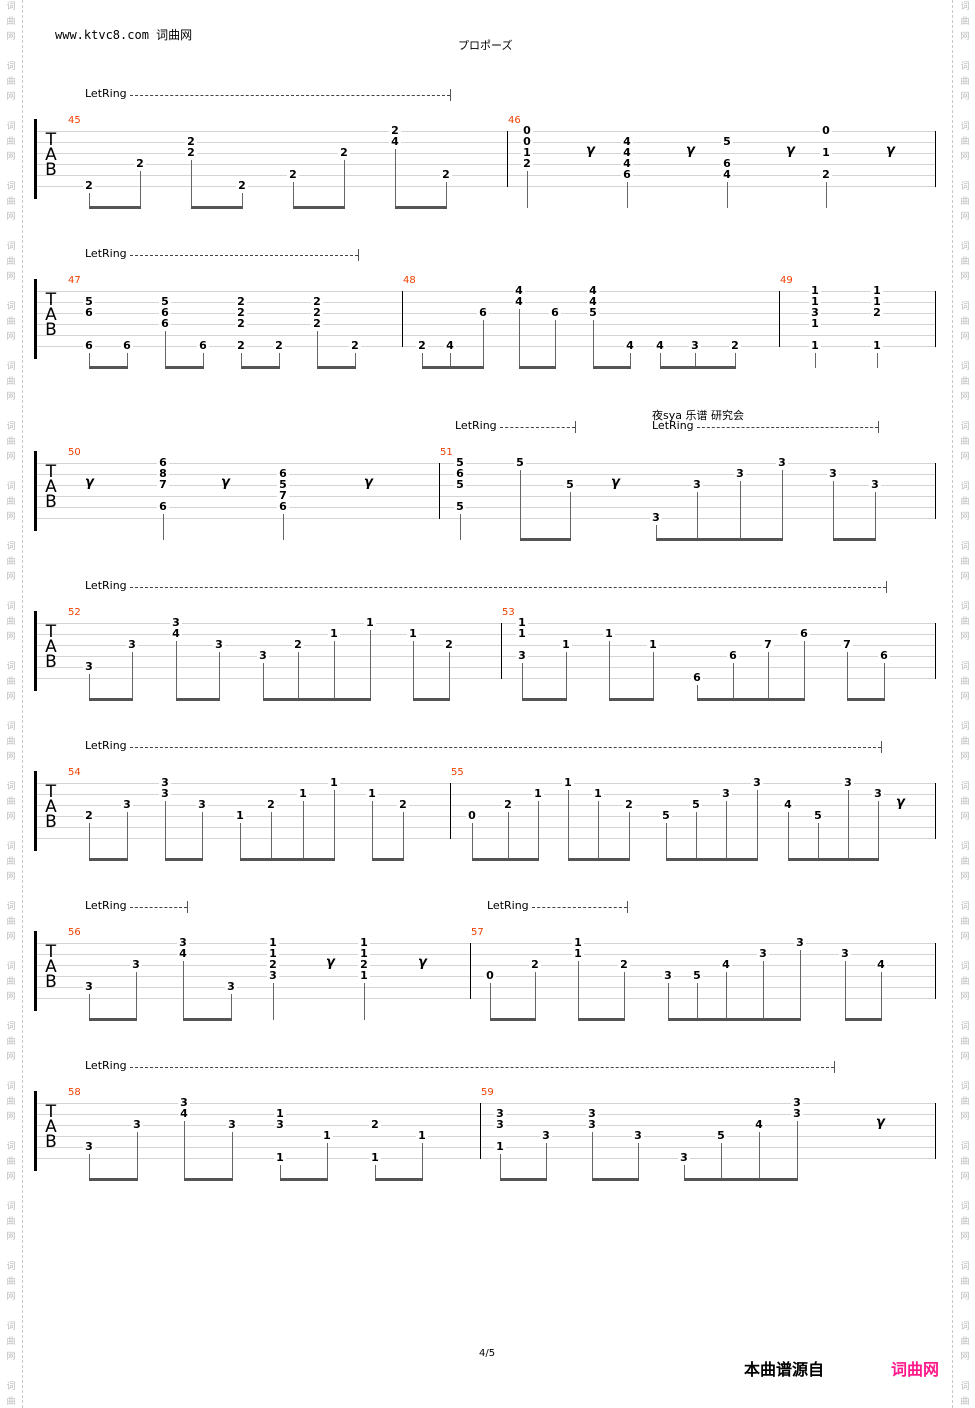 This screenshot has height=1408, width=975. Describe the element at coordinates (106, 905) in the screenshot. I see `let-ring-label: LetRing` at that location.